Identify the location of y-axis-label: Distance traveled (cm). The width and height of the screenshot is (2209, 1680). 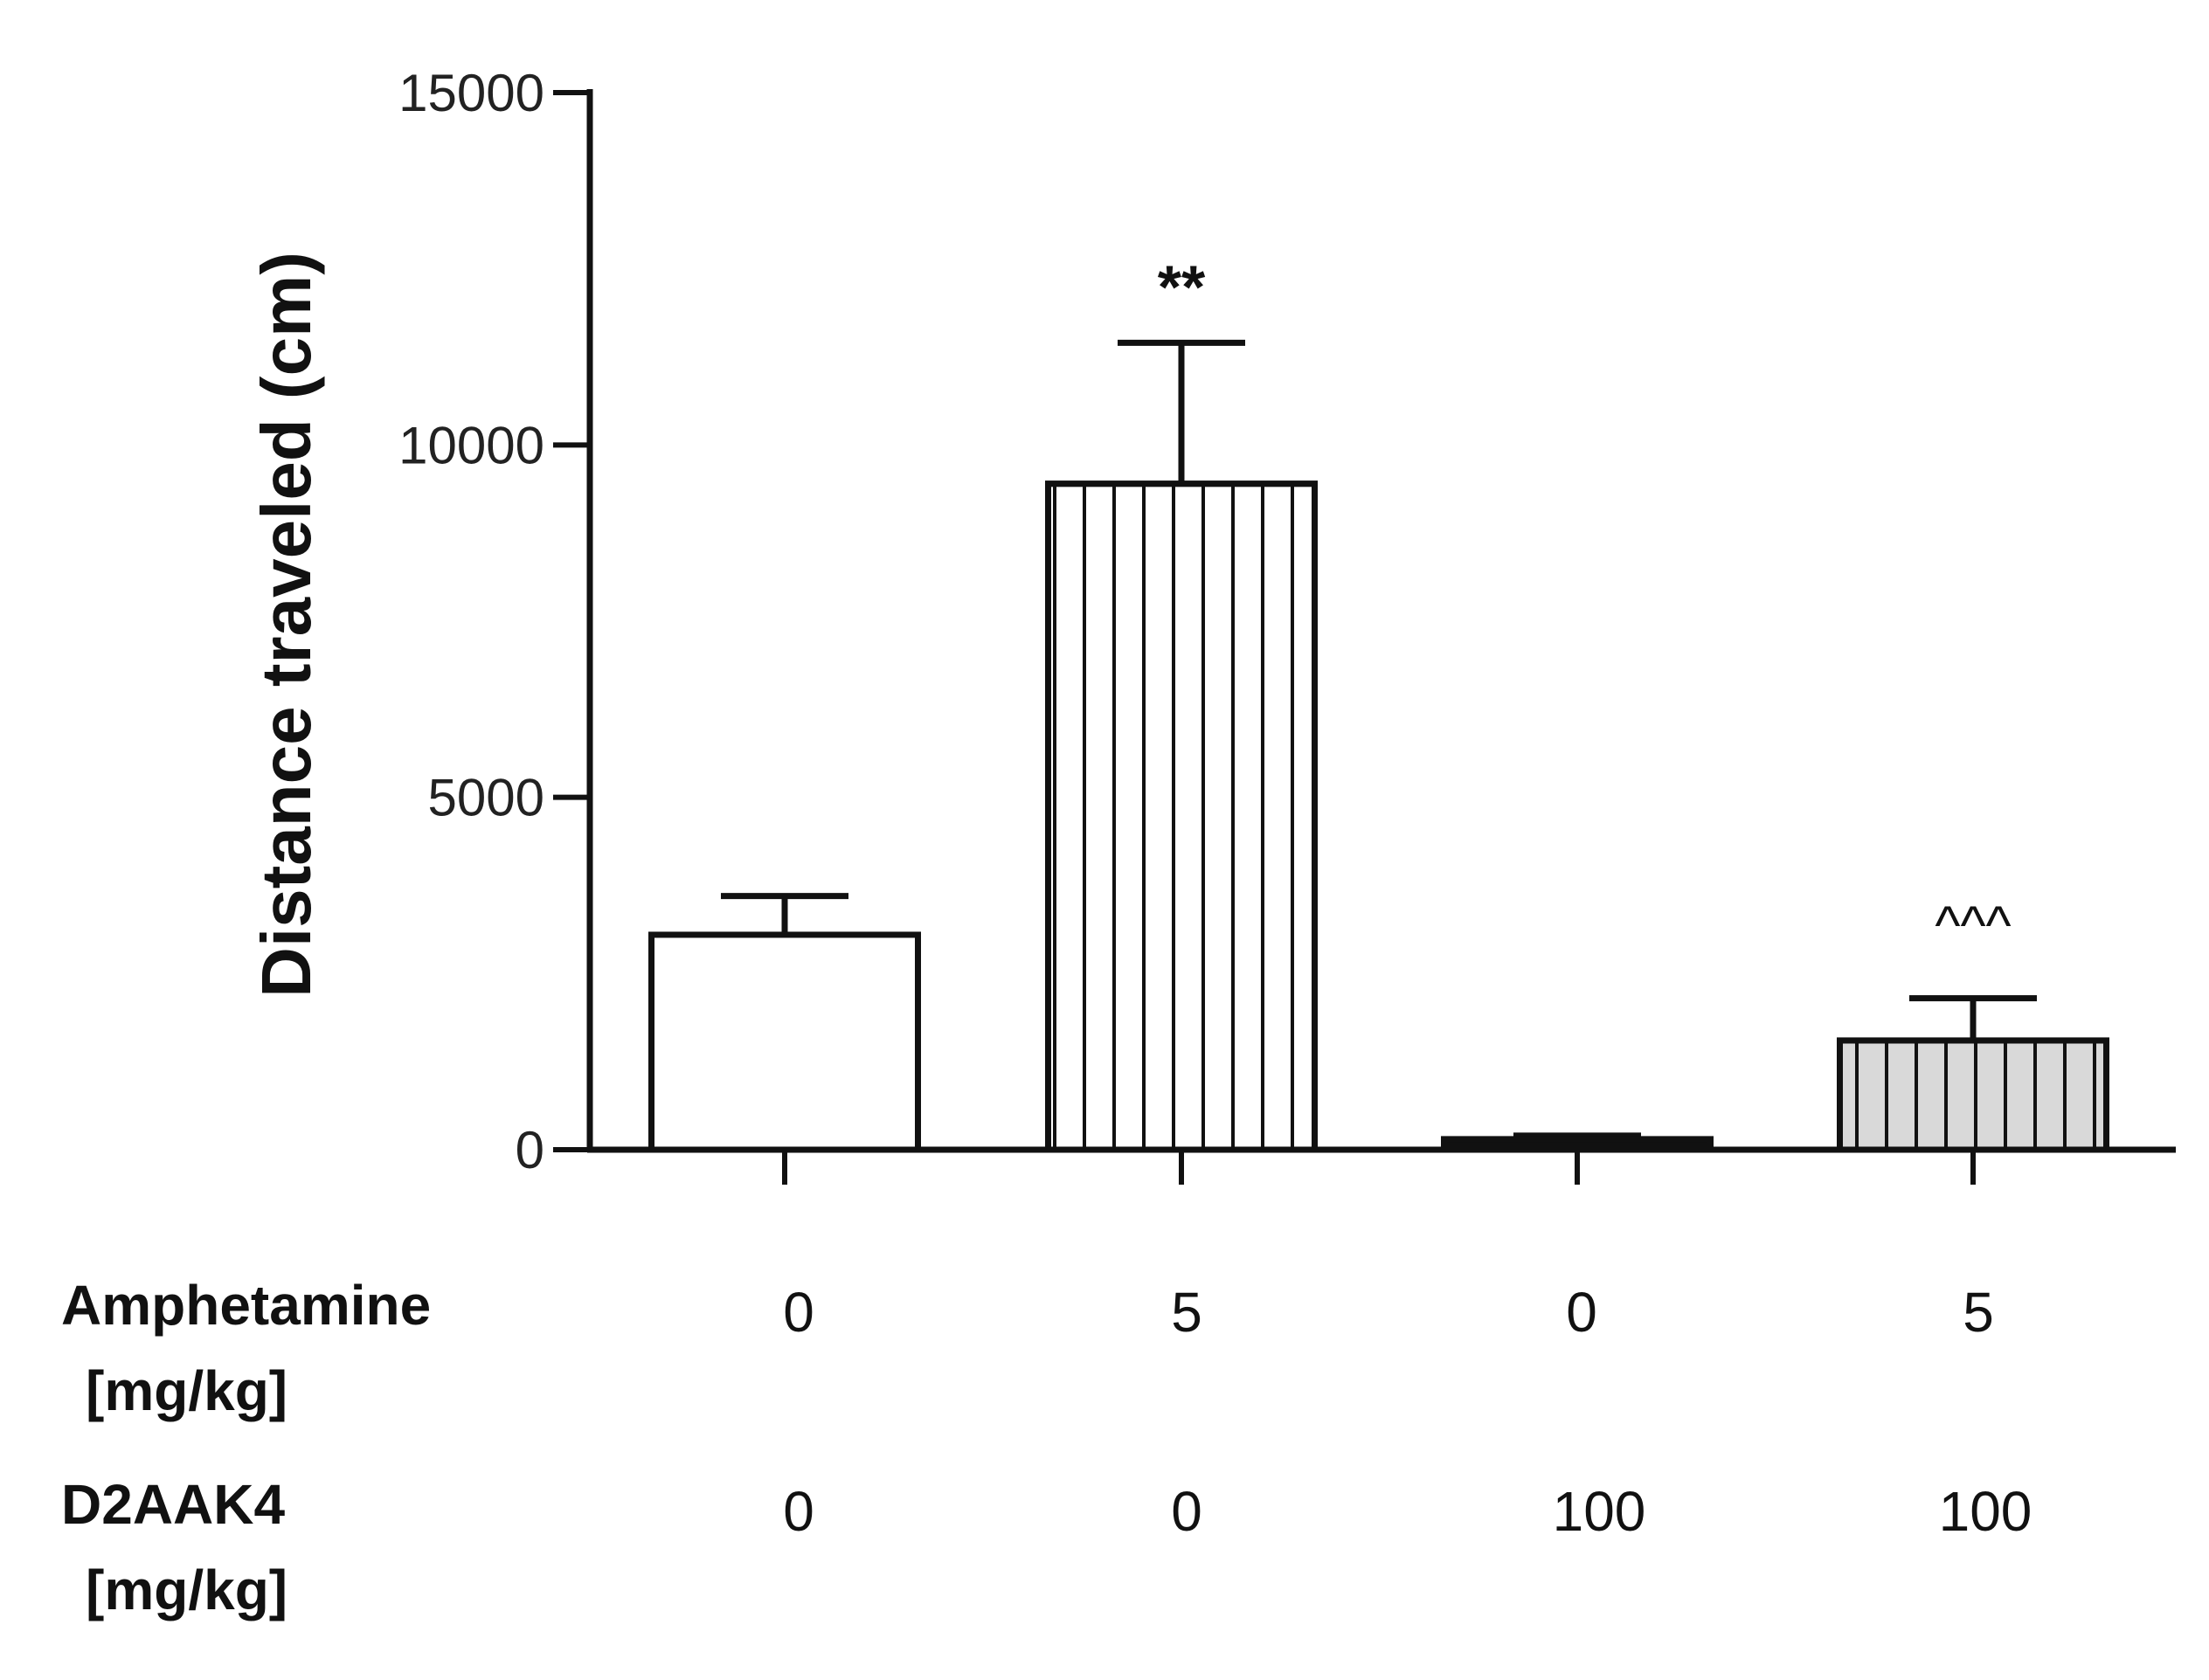
(286, 625).